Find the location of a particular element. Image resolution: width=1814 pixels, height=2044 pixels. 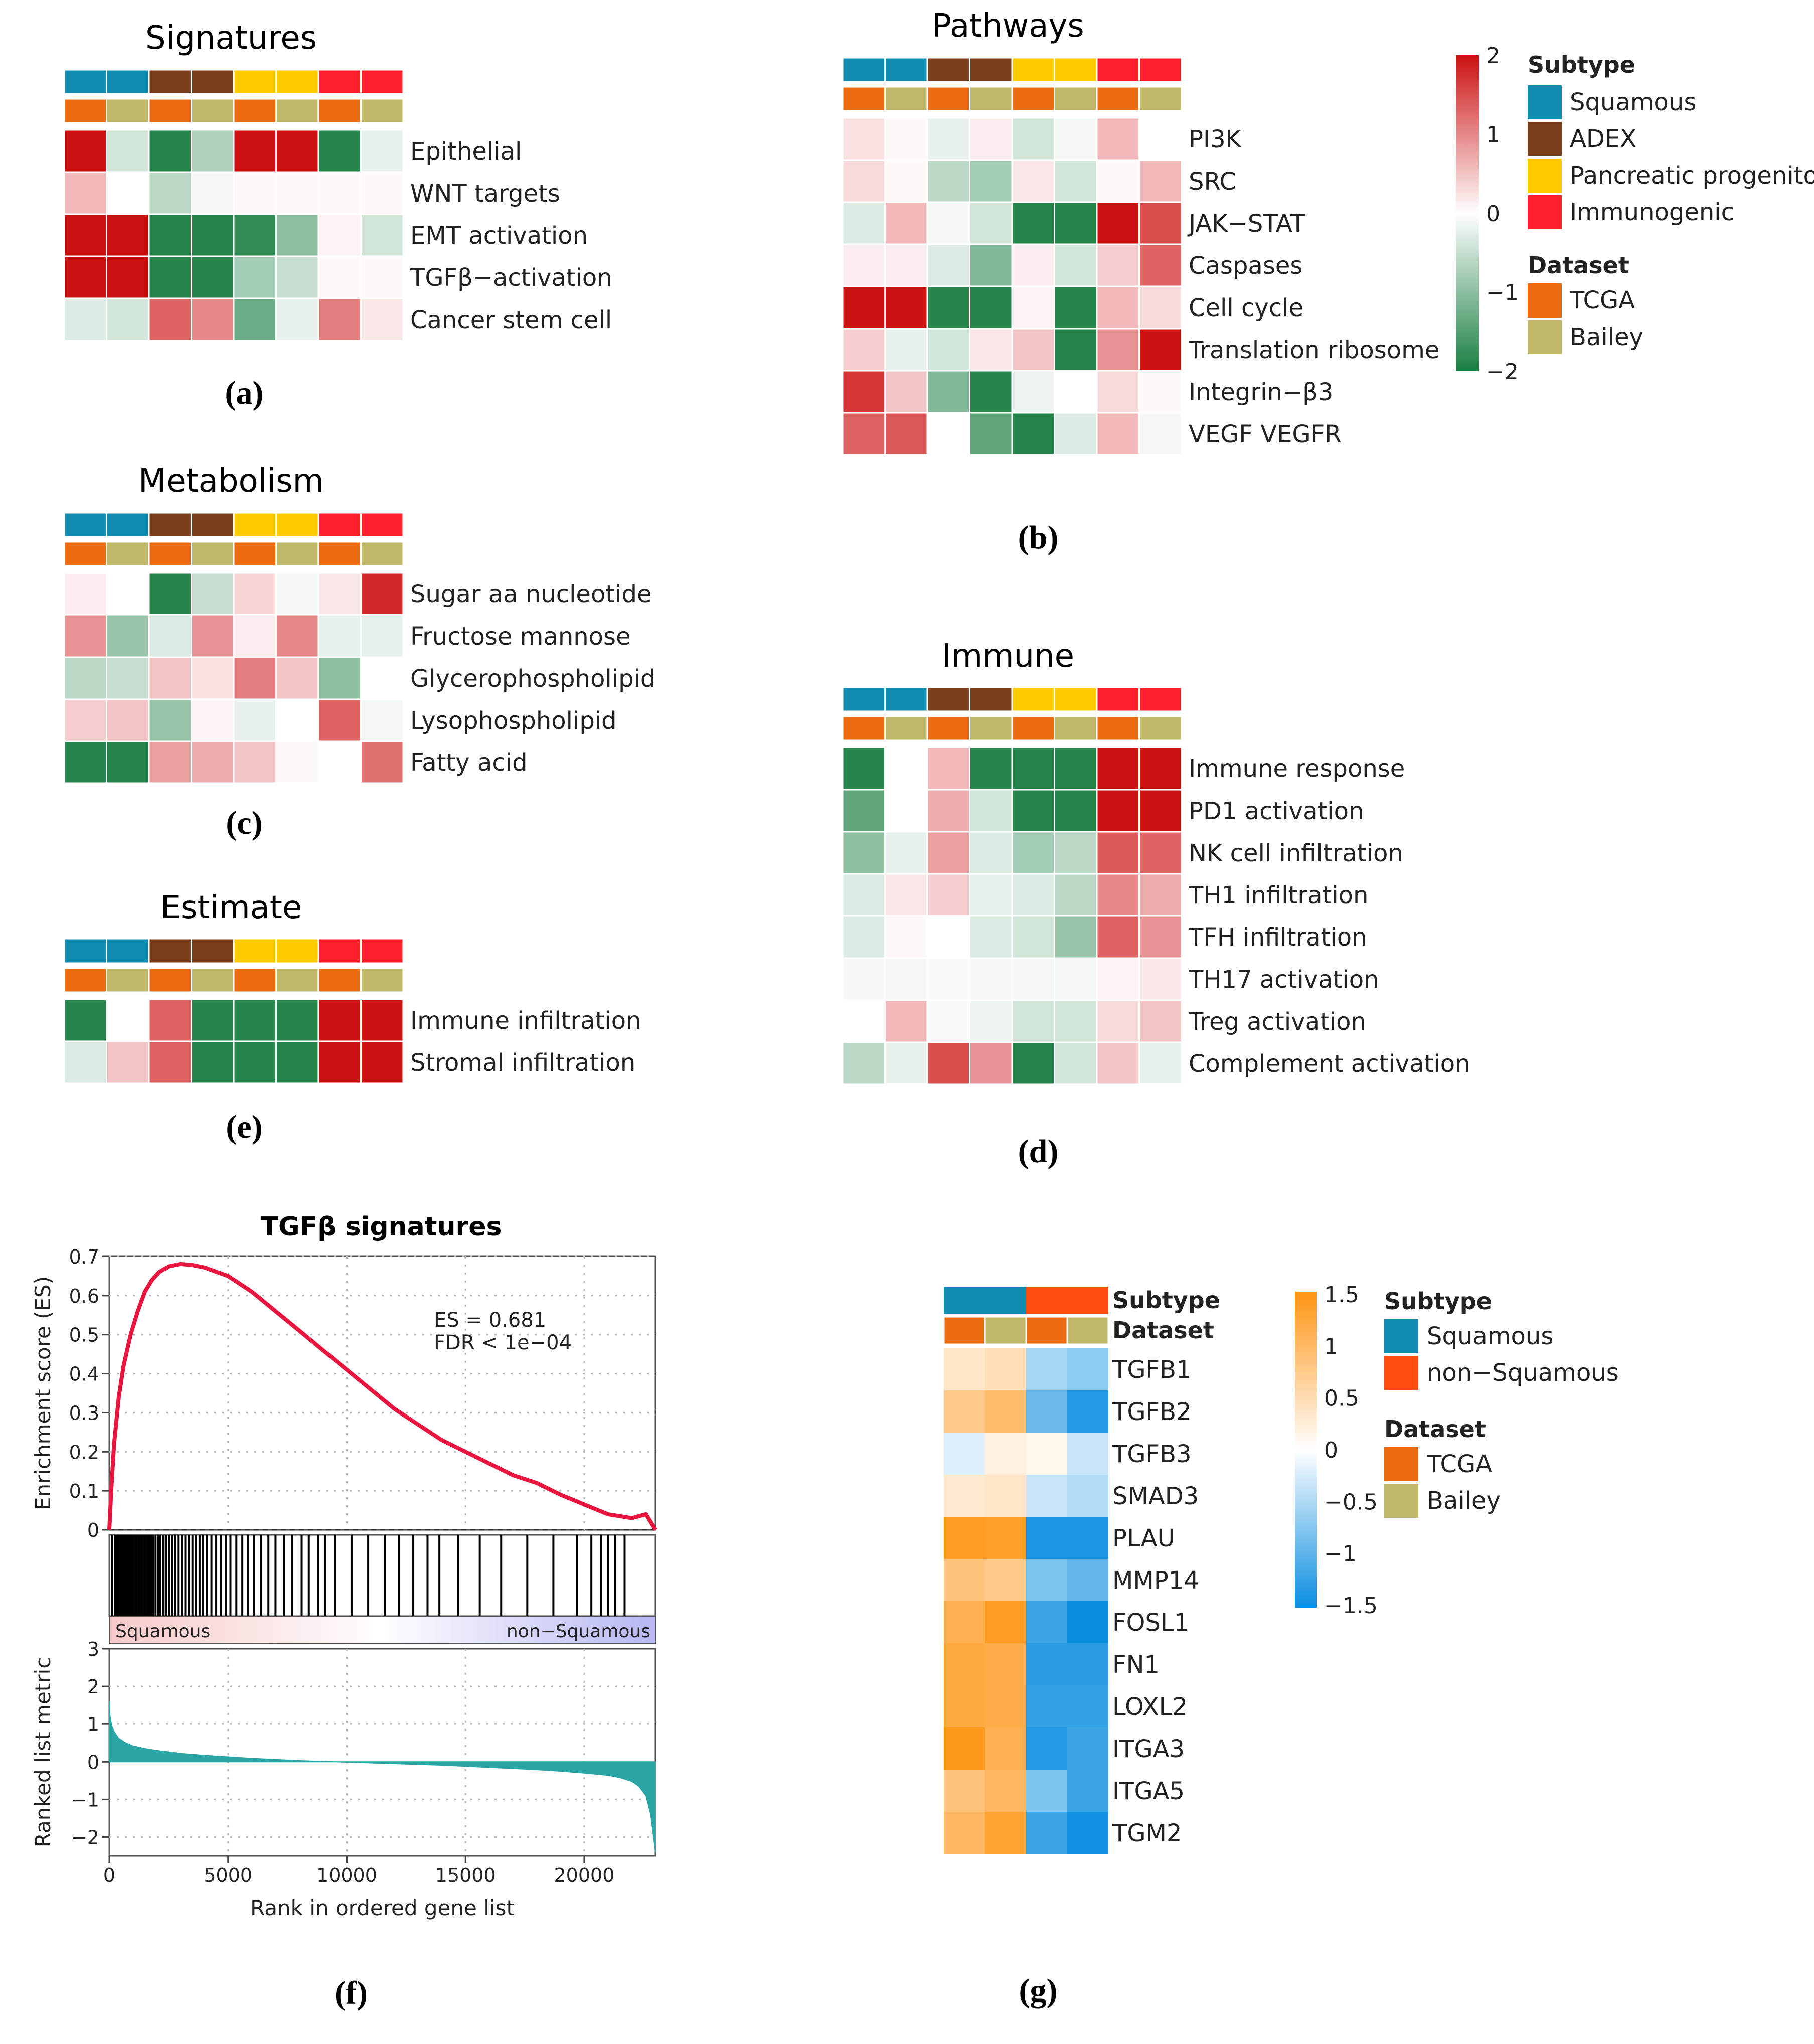

scale-tick-label: −0.5 is located at coordinates (1351, 1502).